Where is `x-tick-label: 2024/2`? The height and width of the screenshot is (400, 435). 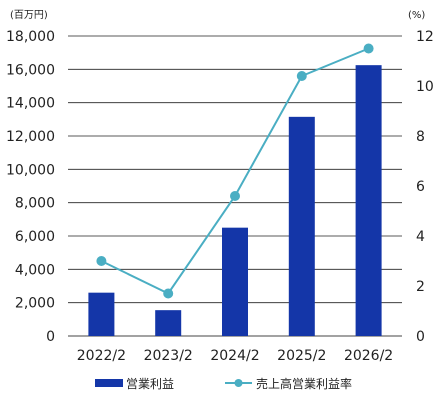 x-tick-label: 2024/2 is located at coordinates (234, 356).